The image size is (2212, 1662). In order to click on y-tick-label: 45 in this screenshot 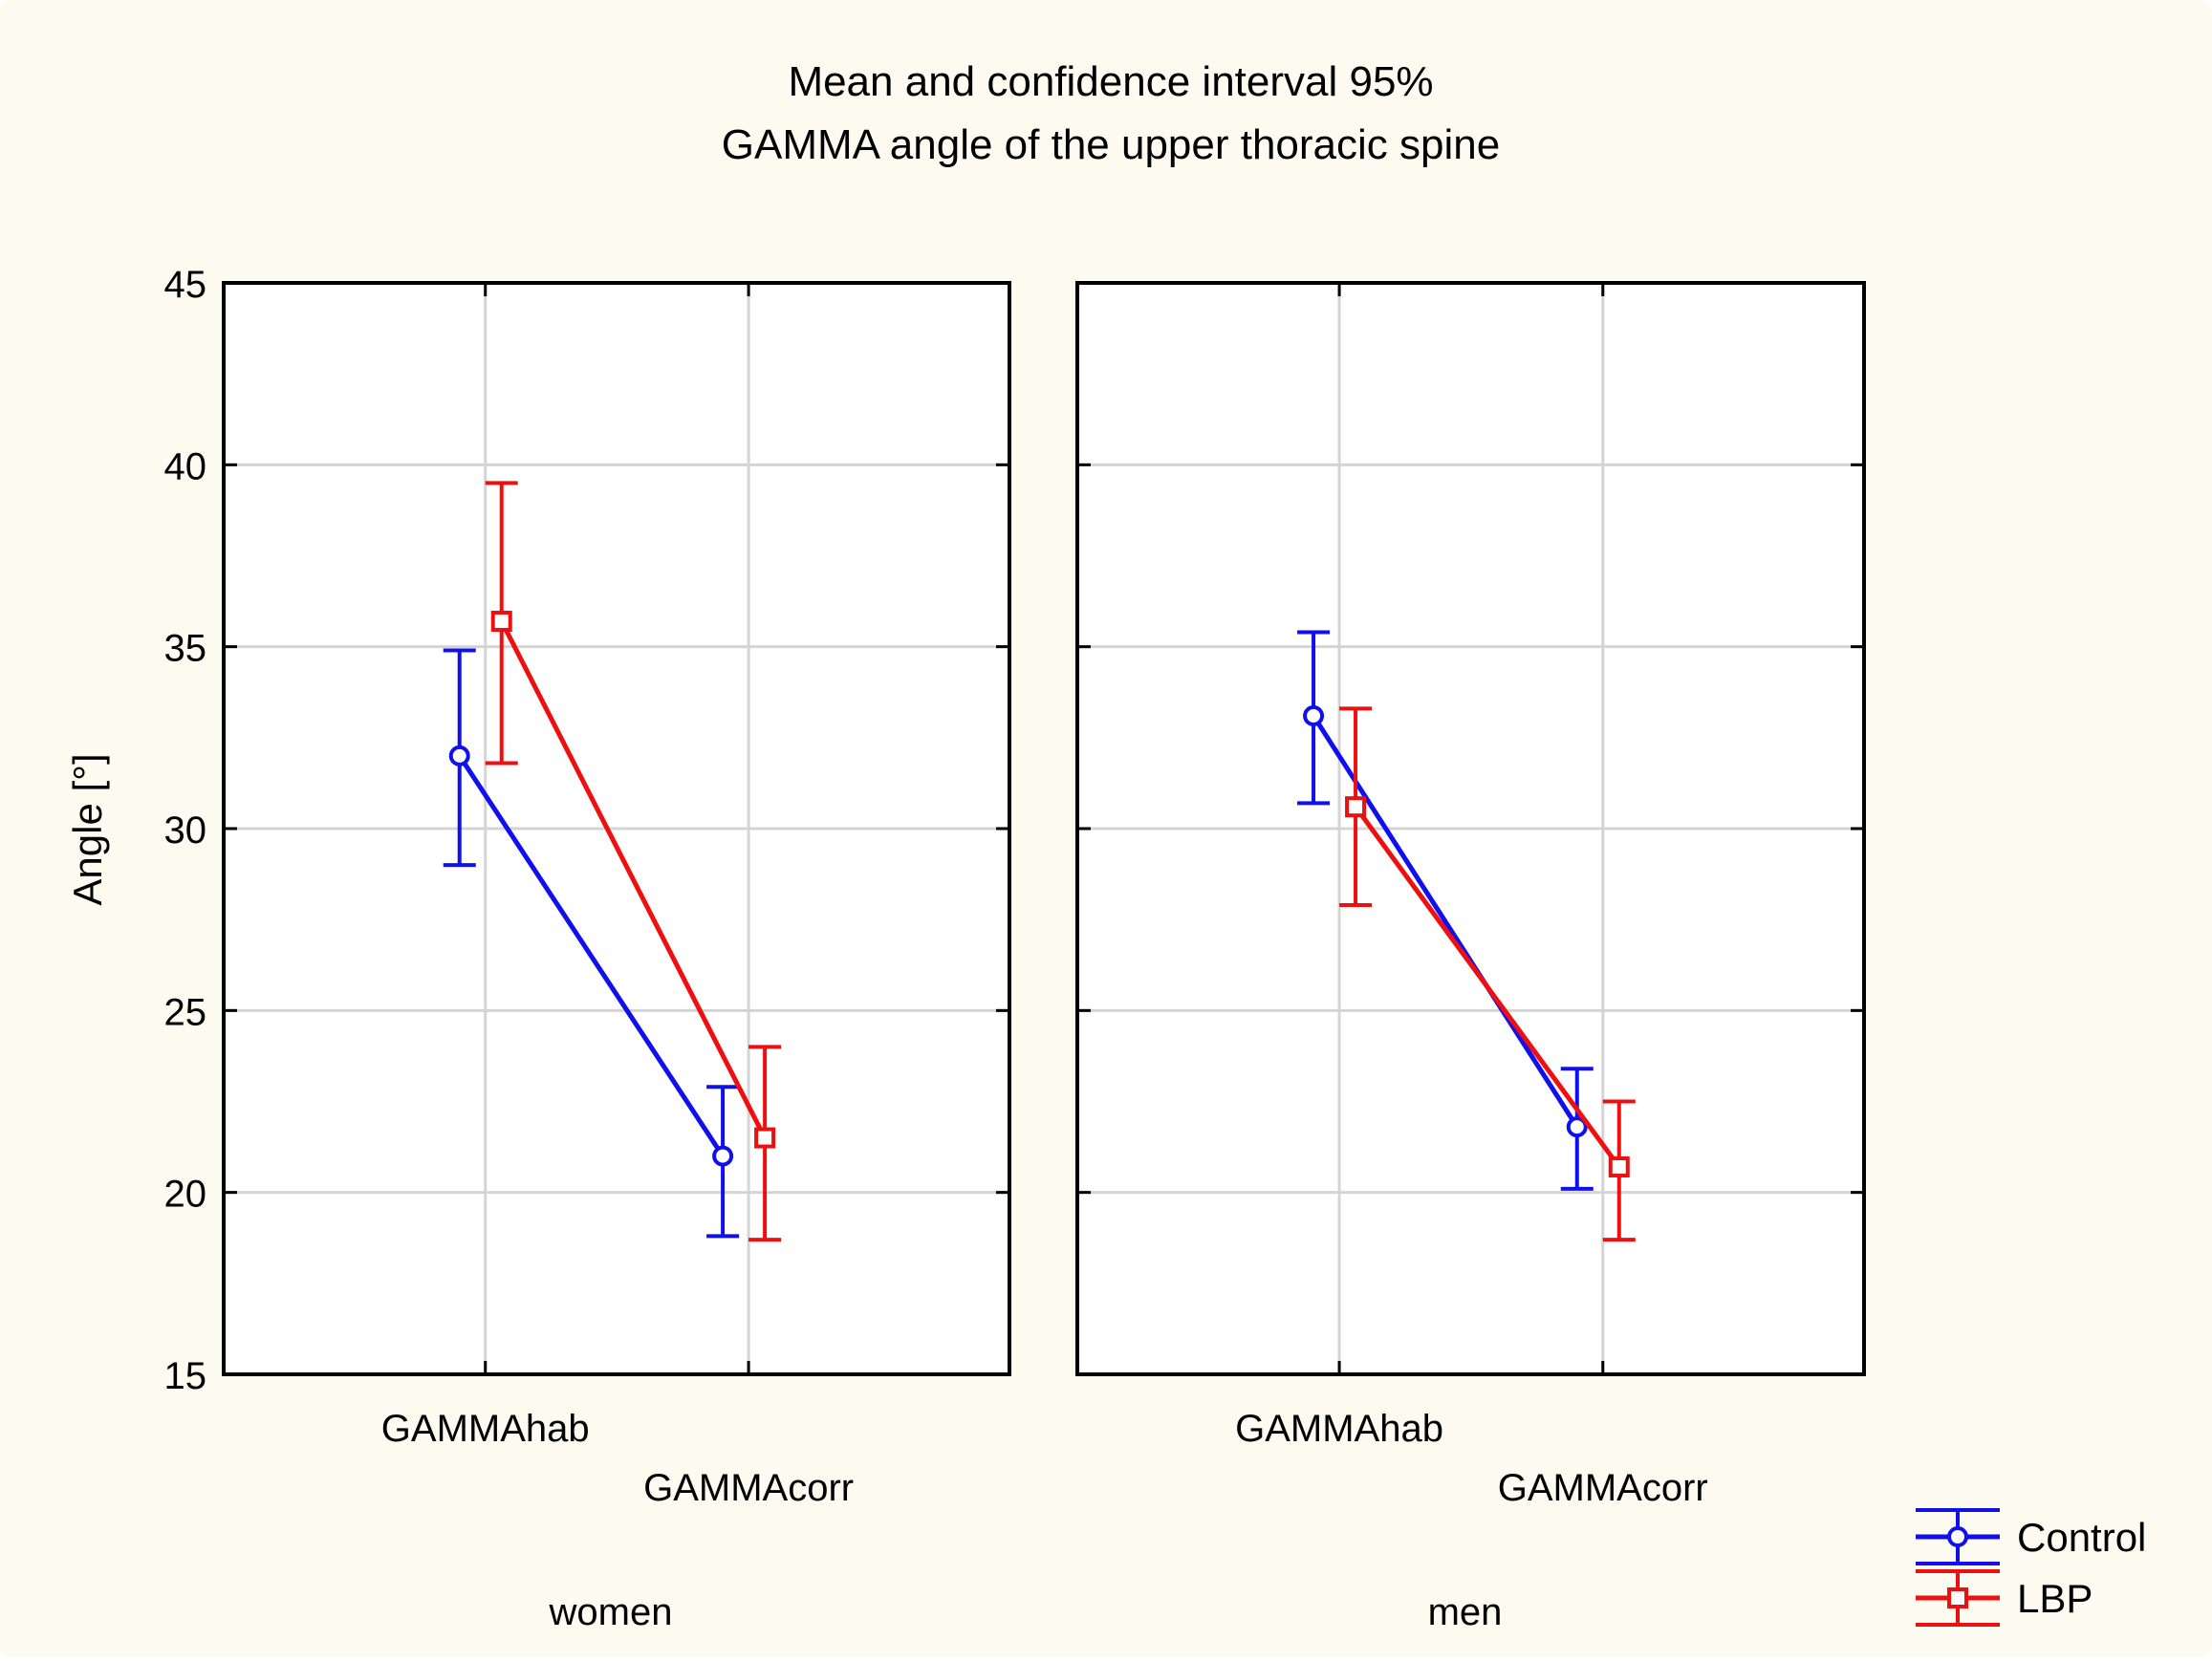, I will do `click(186, 285)`.